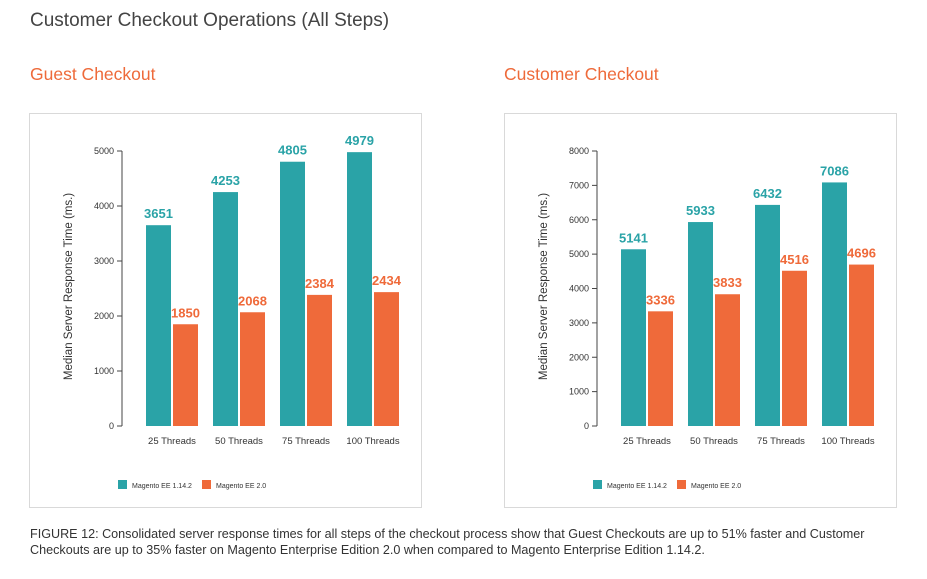 The image size is (927, 579). What do you see at coordinates (727, 282) in the screenshot?
I see `chart1-data-label: 3833` at bounding box center [727, 282].